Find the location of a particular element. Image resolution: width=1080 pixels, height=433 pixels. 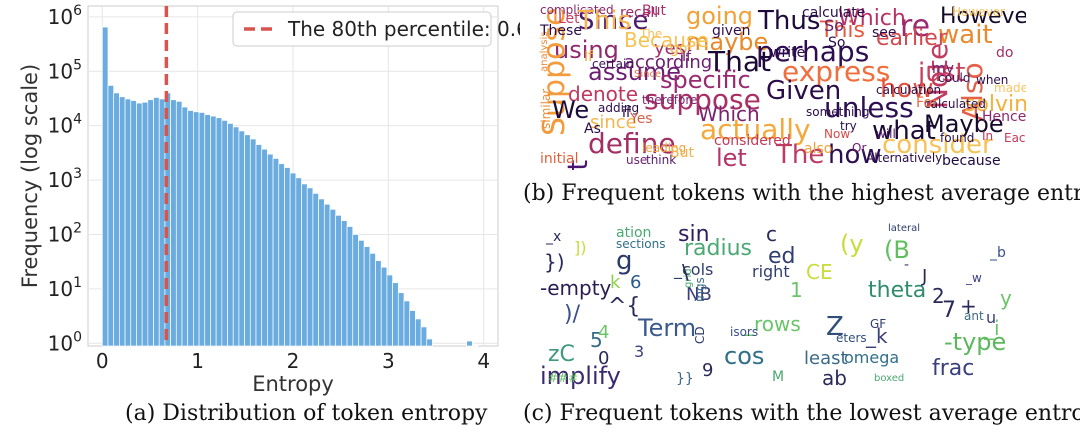

wordcloud-token: isors is located at coordinates (744, 332).